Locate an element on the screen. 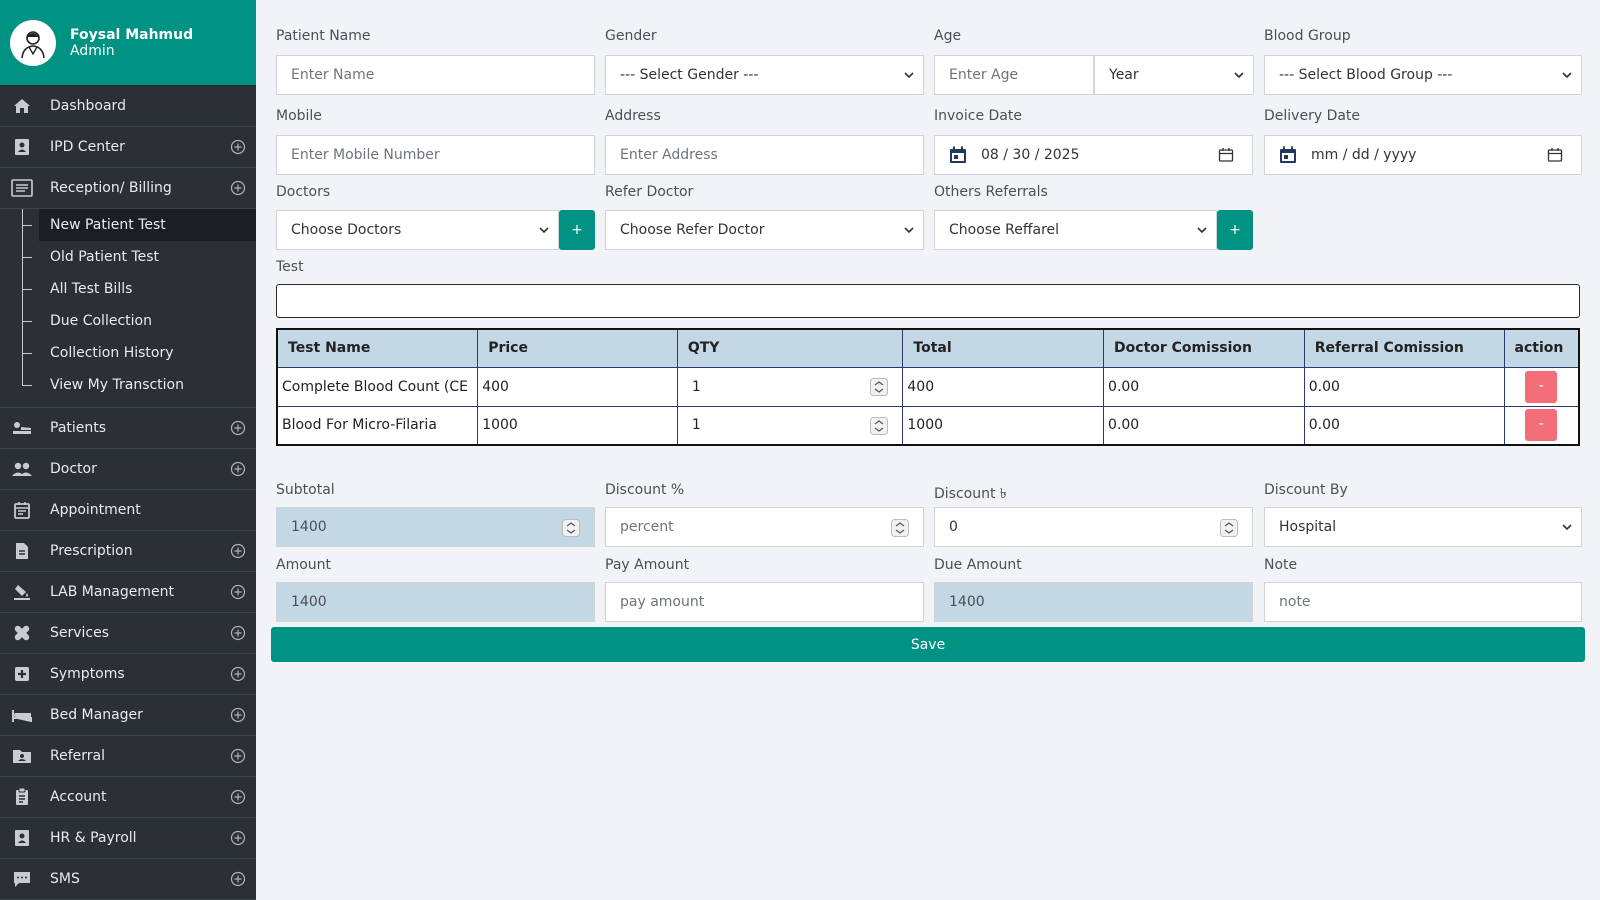 This screenshot has height=900, width=1600. sidebar-item-doctor: Doctor is located at coordinates (128, 469).